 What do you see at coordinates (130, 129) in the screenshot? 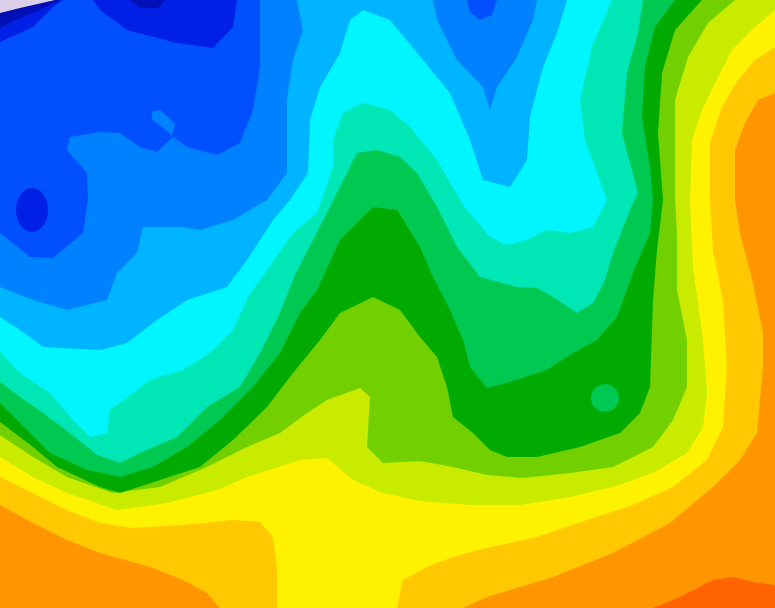
I see `band-blue` at bounding box center [130, 129].